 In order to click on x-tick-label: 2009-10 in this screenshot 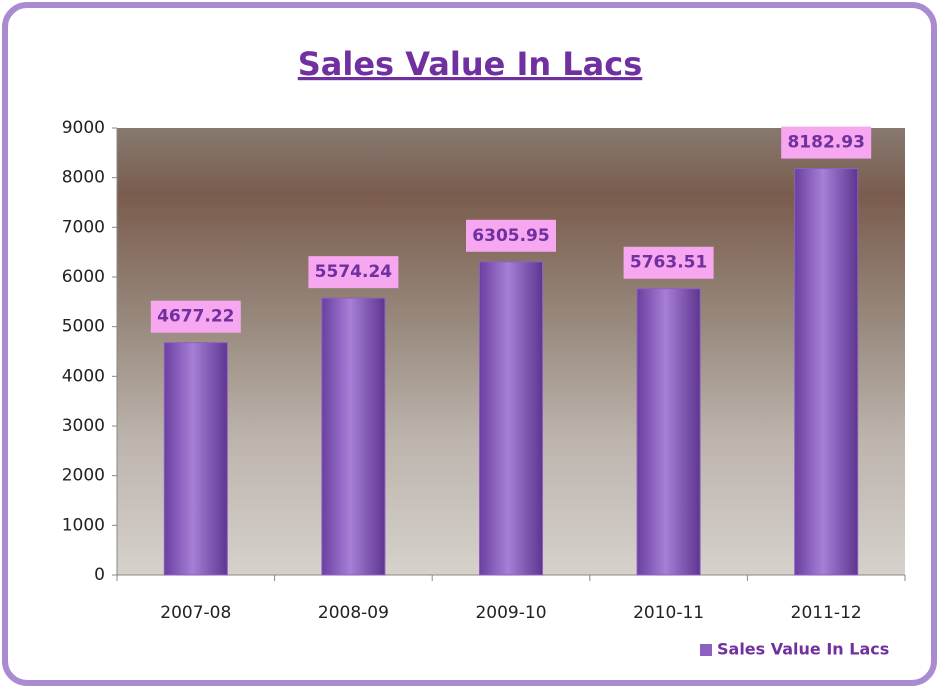, I will do `click(510, 613)`.